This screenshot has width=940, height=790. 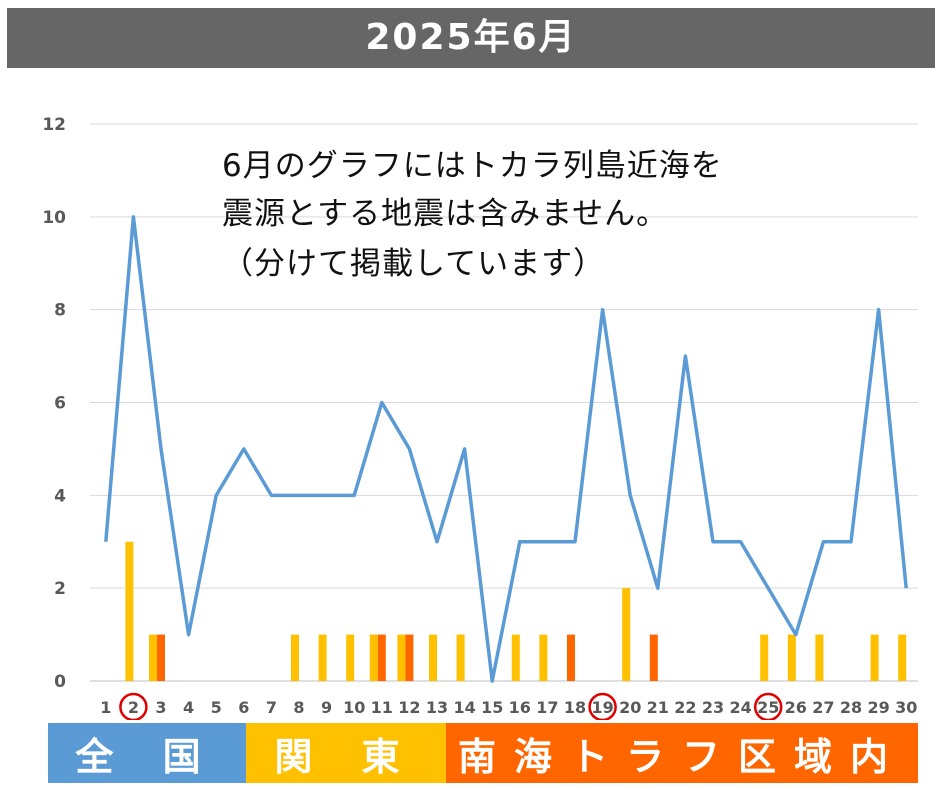 I want to click on x-tick-label: 17, so click(x=547, y=707).